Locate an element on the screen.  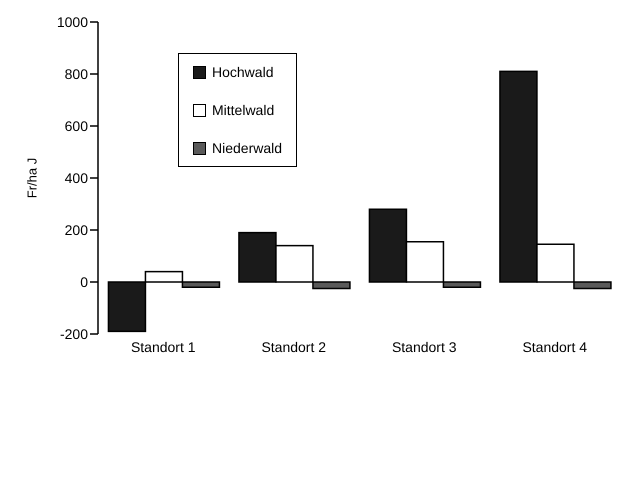
x-tick-label: Standort 1 is located at coordinates (163, 346).